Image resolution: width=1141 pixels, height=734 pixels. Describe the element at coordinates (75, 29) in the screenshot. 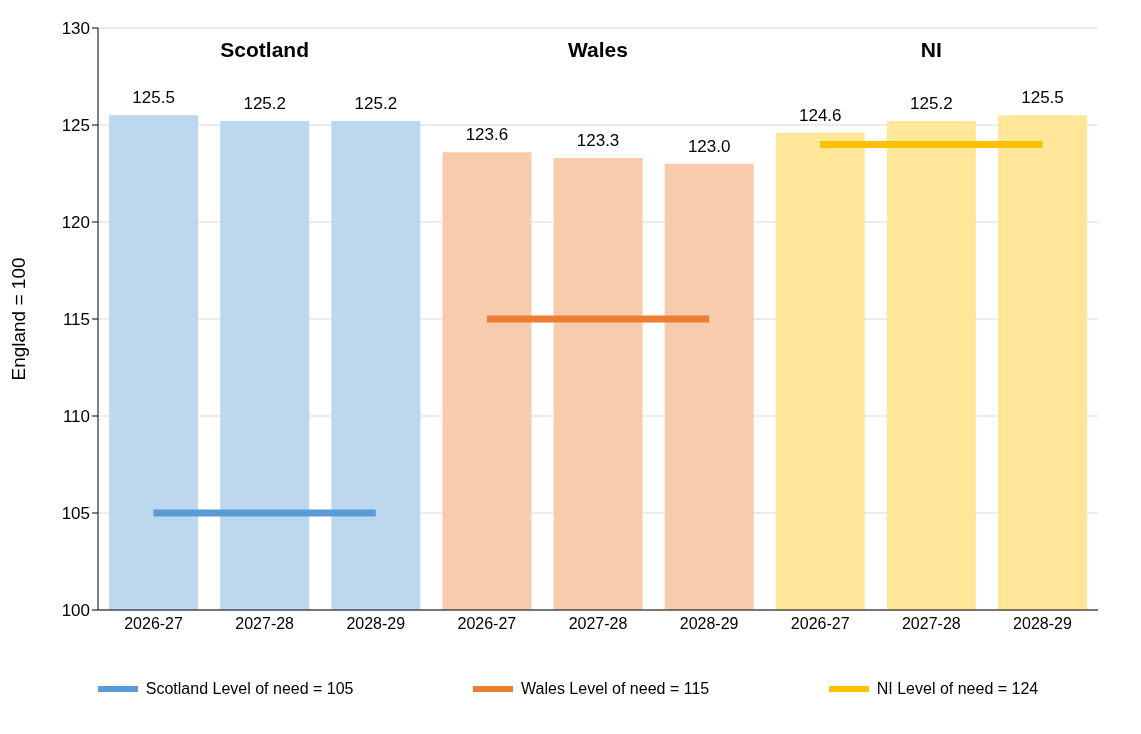

I see `y-tick-label: 130` at that location.